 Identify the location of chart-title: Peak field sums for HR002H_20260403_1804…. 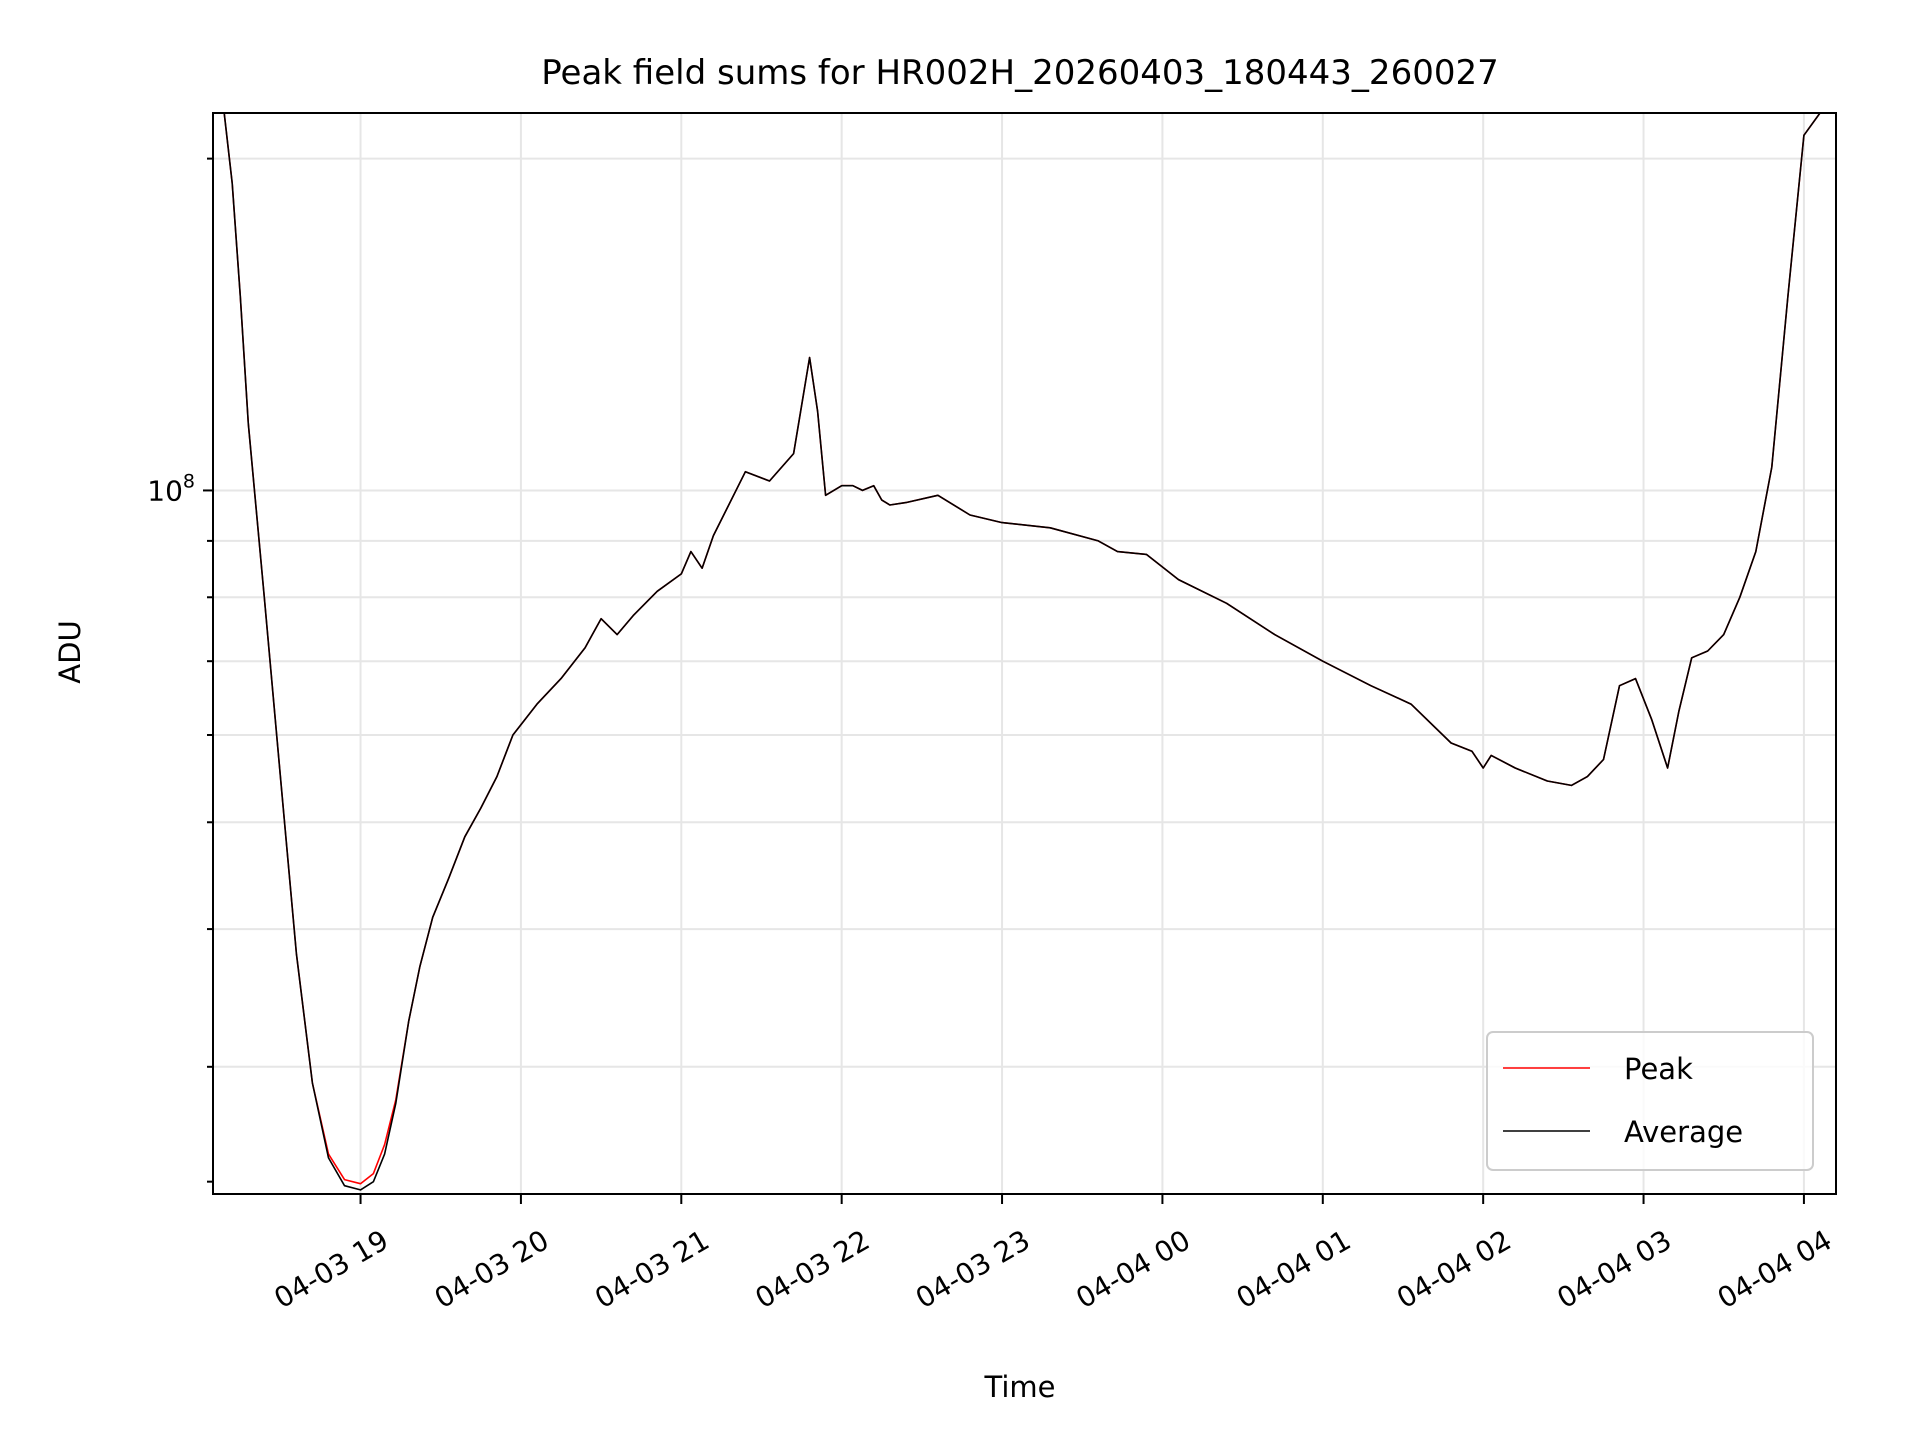
(1019, 73).